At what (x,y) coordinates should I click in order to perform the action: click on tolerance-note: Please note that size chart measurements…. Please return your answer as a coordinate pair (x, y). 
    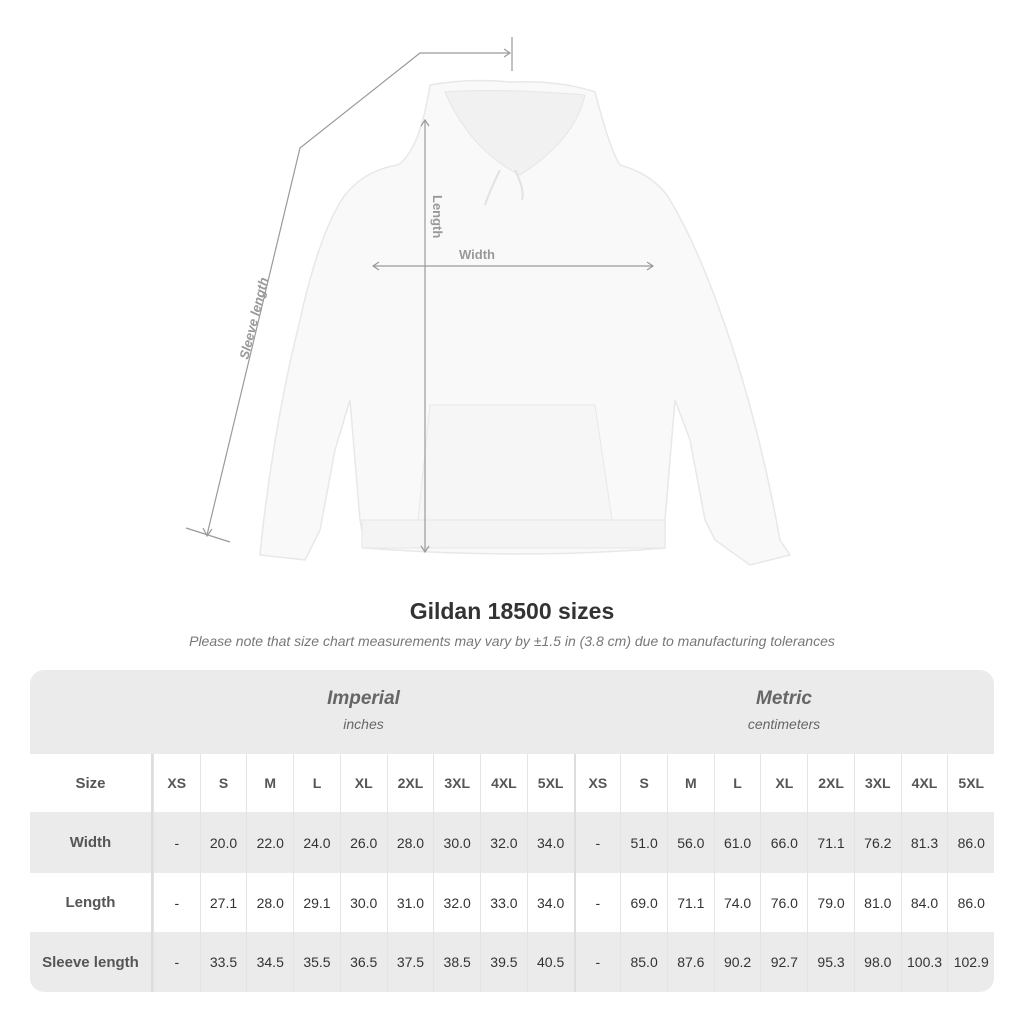
    Looking at the image, I should click on (512, 641).